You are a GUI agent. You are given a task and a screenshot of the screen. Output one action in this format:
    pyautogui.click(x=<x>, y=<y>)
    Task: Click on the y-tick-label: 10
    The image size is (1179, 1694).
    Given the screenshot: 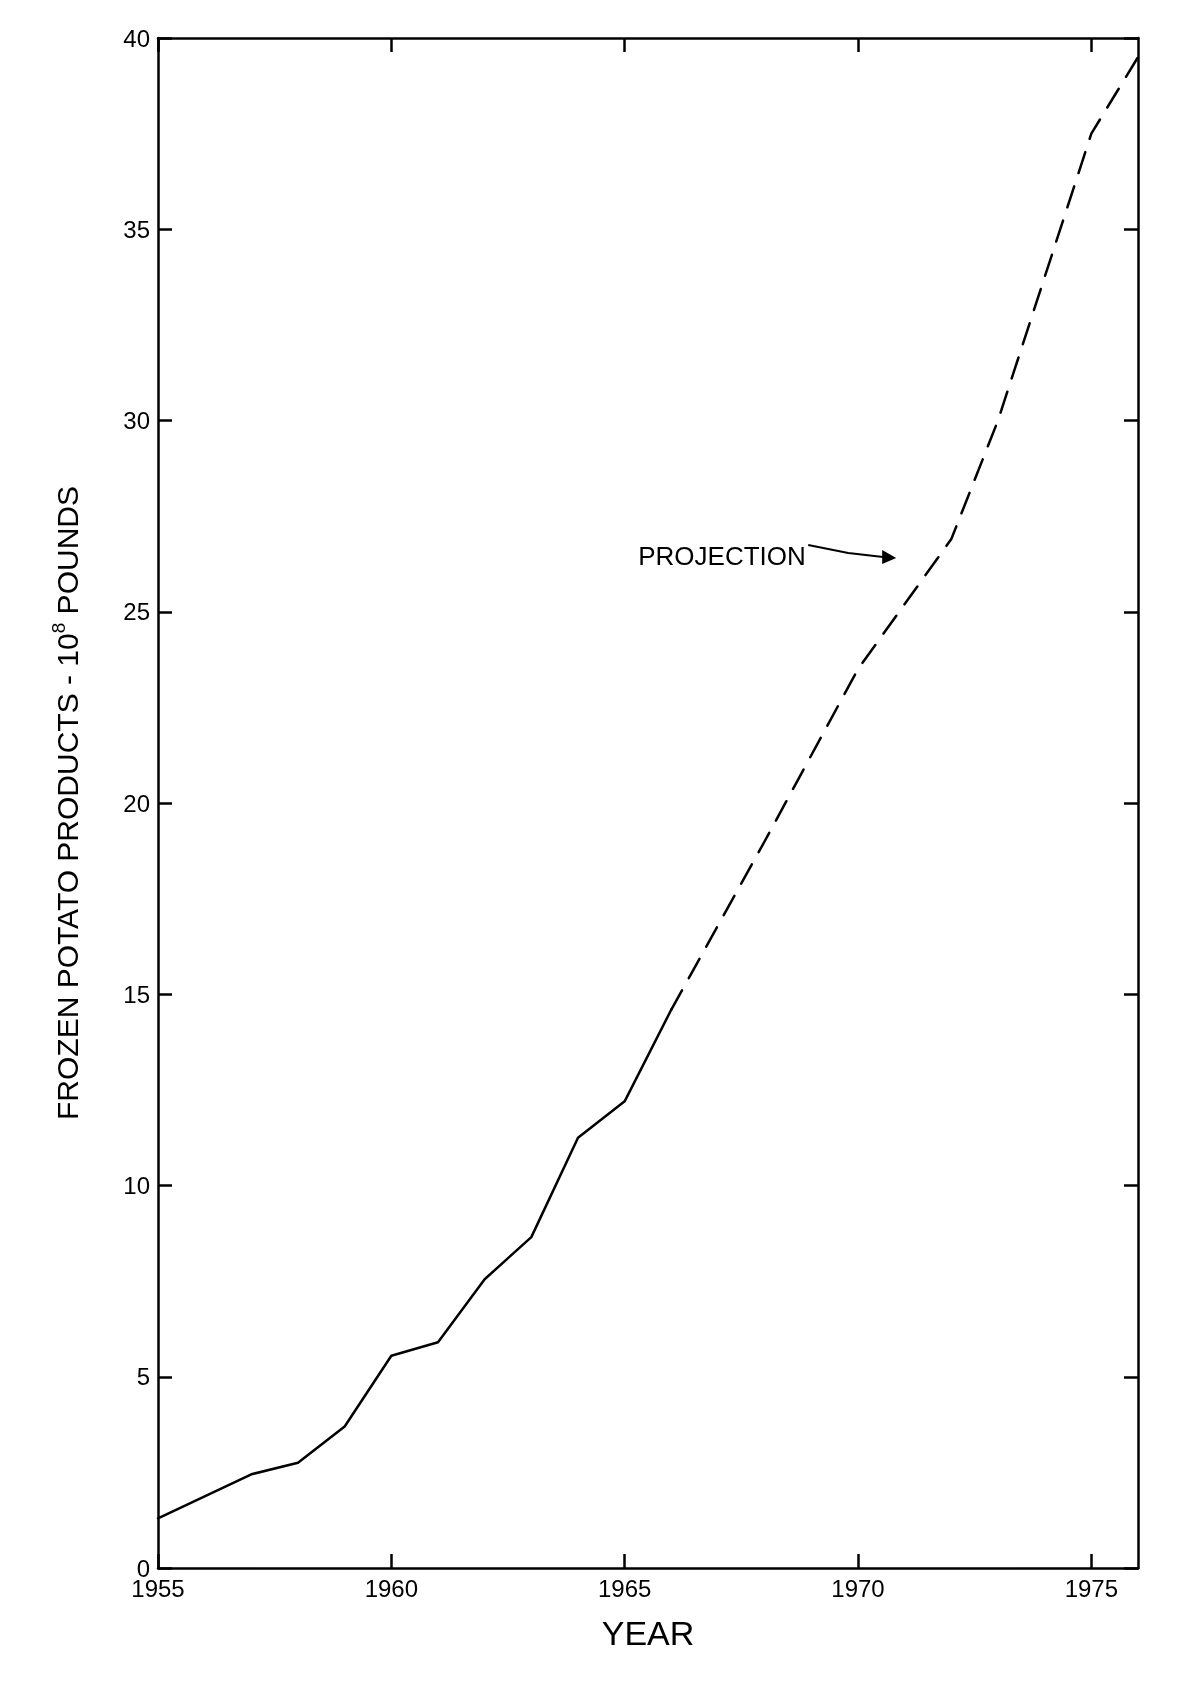 What is the action you would take?
    pyautogui.click(x=136, y=1185)
    